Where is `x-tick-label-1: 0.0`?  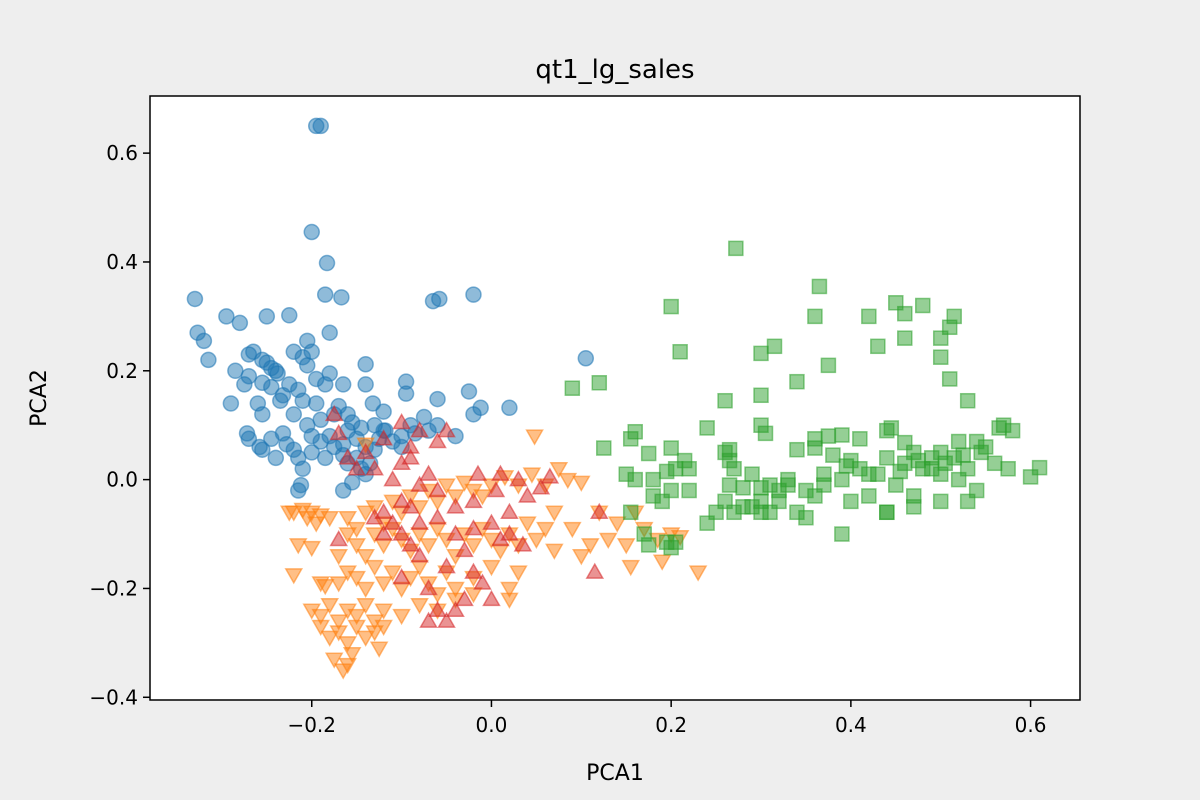
x-tick-label-1: 0.0 is located at coordinates (492, 725).